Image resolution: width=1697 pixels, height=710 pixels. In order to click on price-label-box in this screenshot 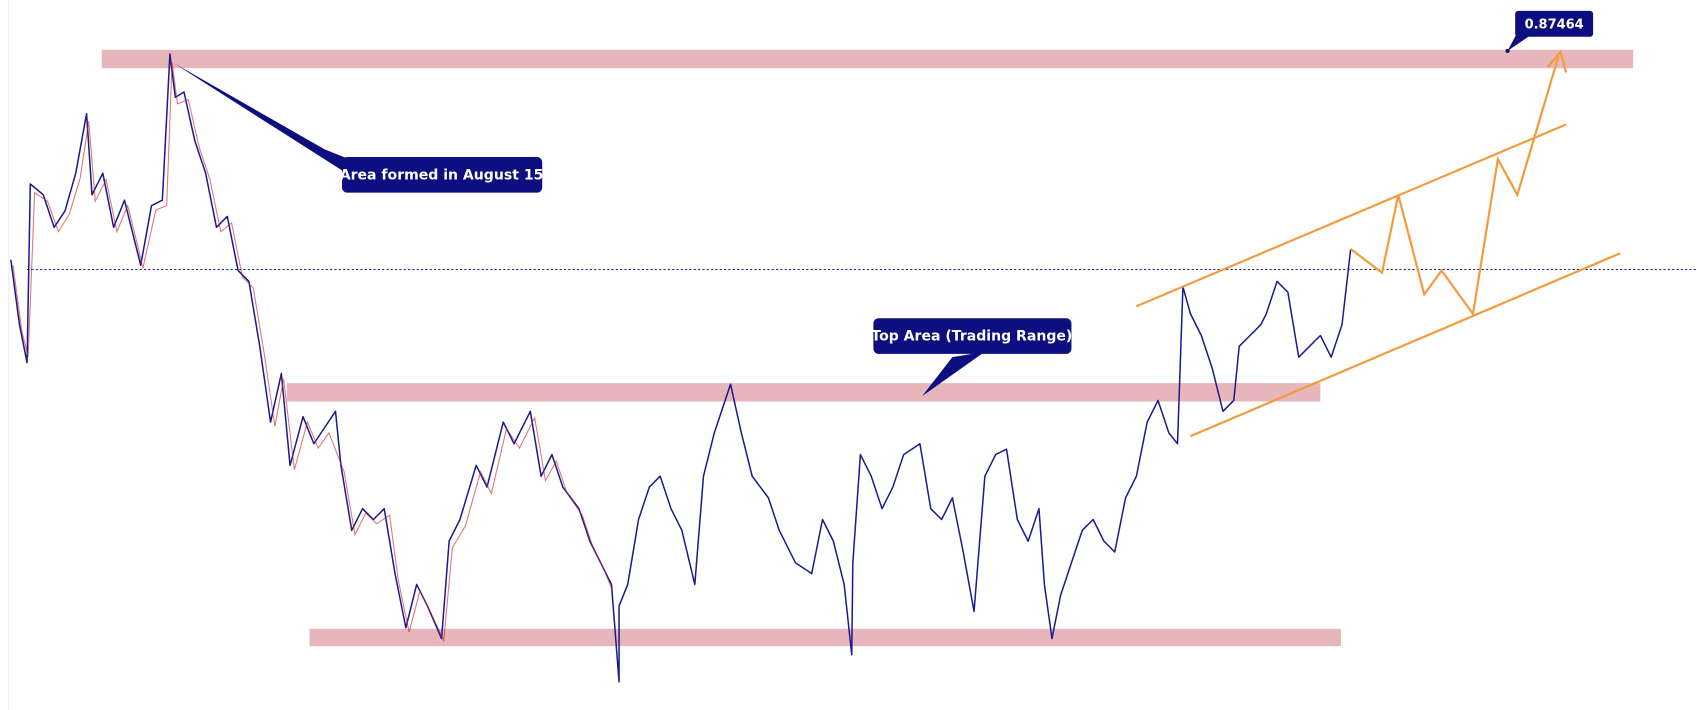, I will do `click(1554, 23)`.